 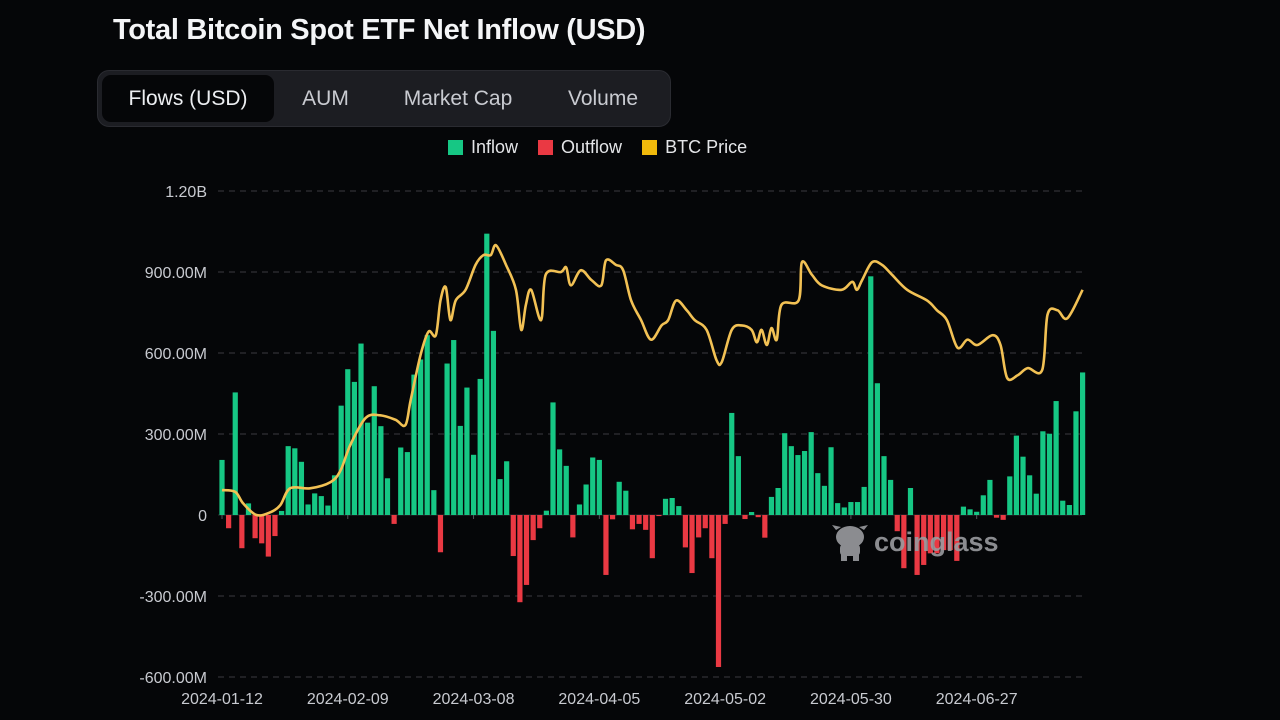 What do you see at coordinates (188, 98) in the screenshot?
I see `tab-flows: Flows (USD)` at bounding box center [188, 98].